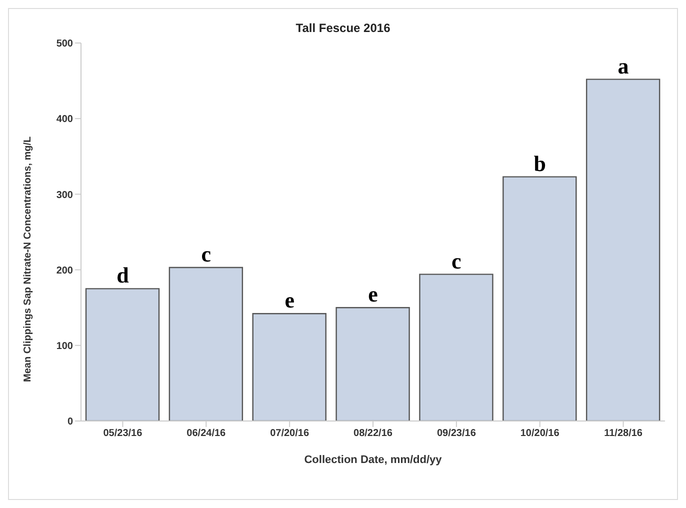 The height and width of the screenshot is (508, 686). Describe the element at coordinates (122, 275) in the screenshot. I see `annotation: d` at that location.